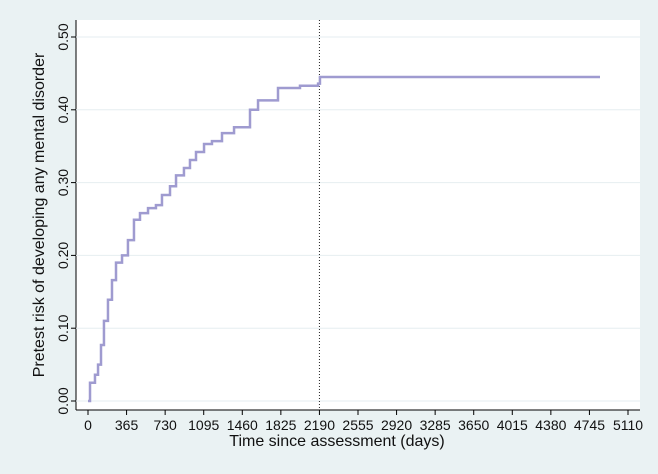 The width and height of the screenshot is (658, 474). What do you see at coordinates (280, 425) in the screenshot?
I see `x-tick-label: 1825` at bounding box center [280, 425].